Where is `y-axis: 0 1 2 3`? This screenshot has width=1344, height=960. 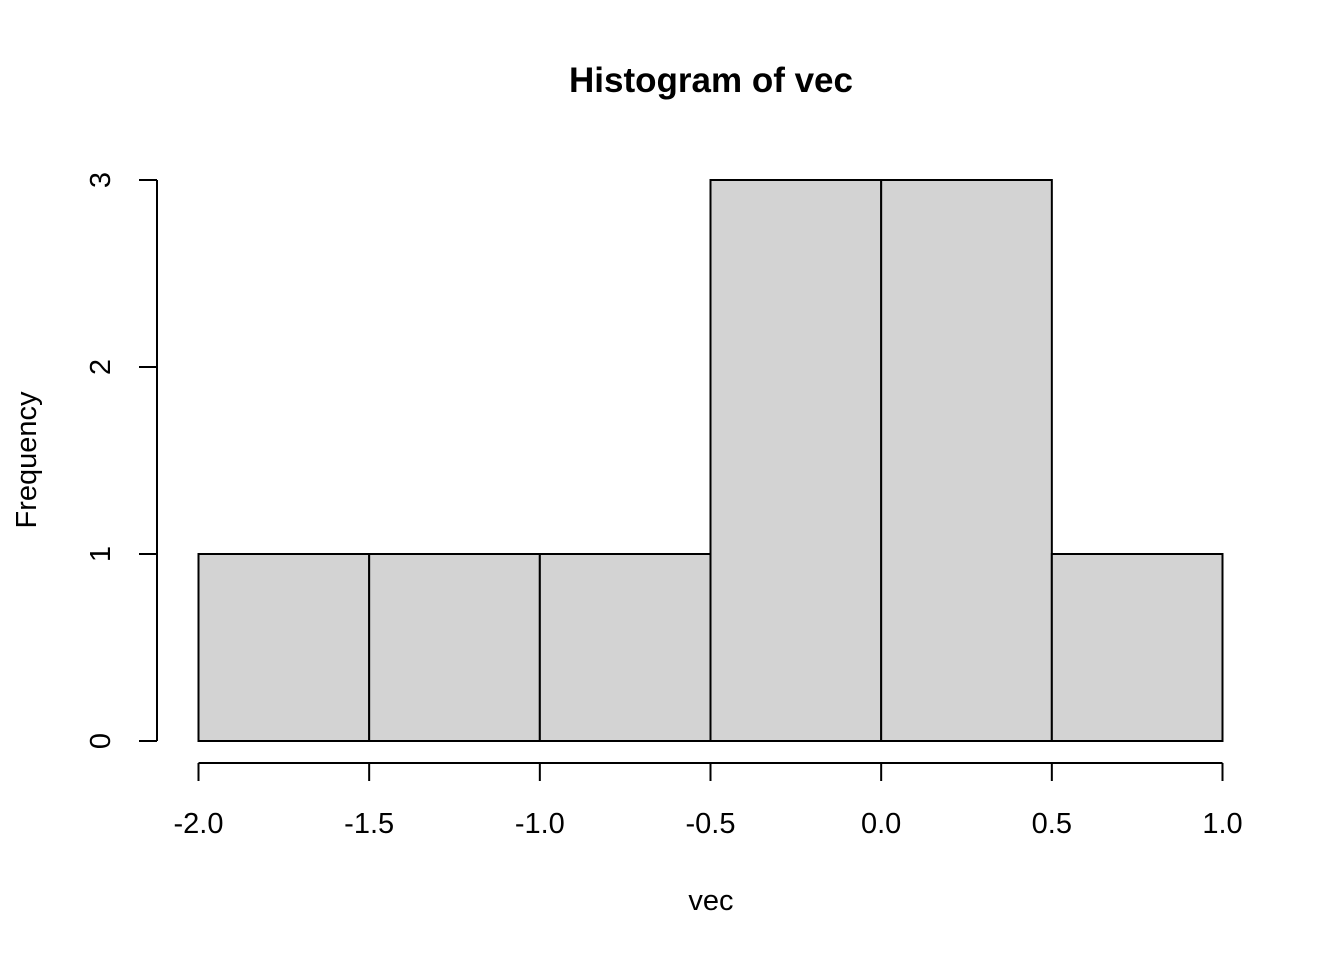
y-axis: 0 1 2 3 is located at coordinates (121, 460).